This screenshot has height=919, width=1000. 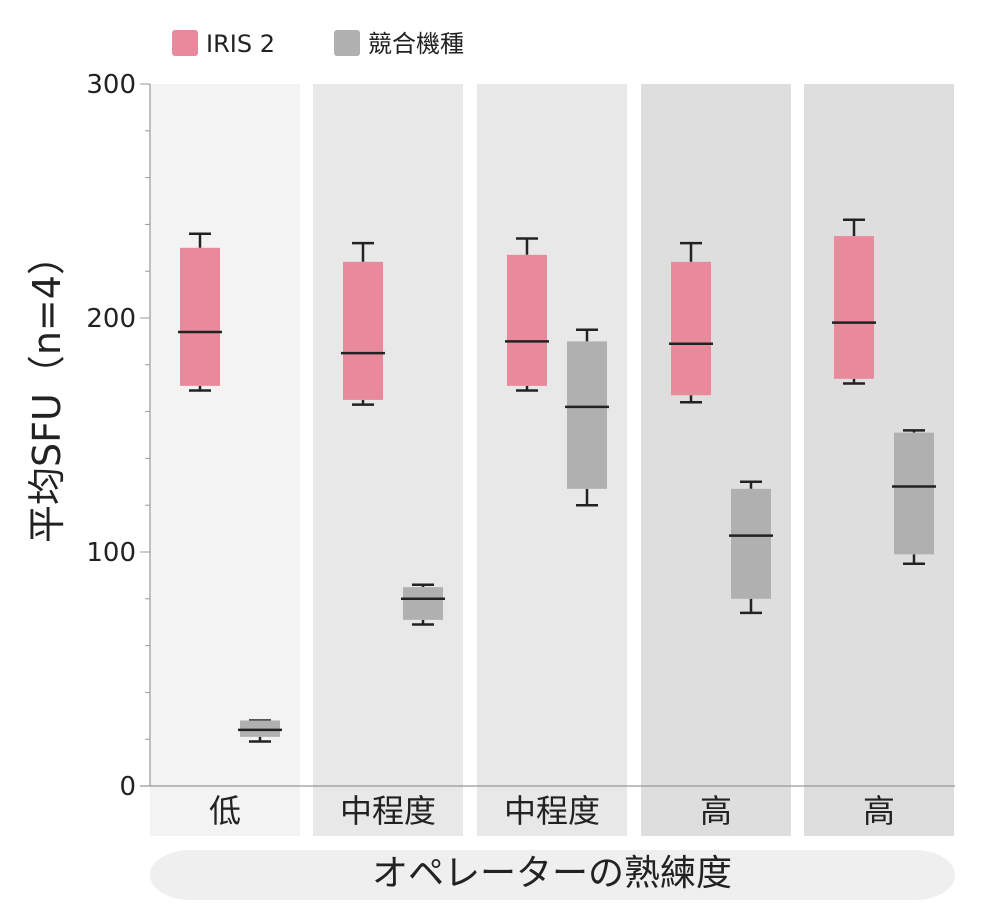 What do you see at coordinates (47, 390) in the screenshot?
I see `y-axis-title: 平均SFU（n=4）` at bounding box center [47, 390].